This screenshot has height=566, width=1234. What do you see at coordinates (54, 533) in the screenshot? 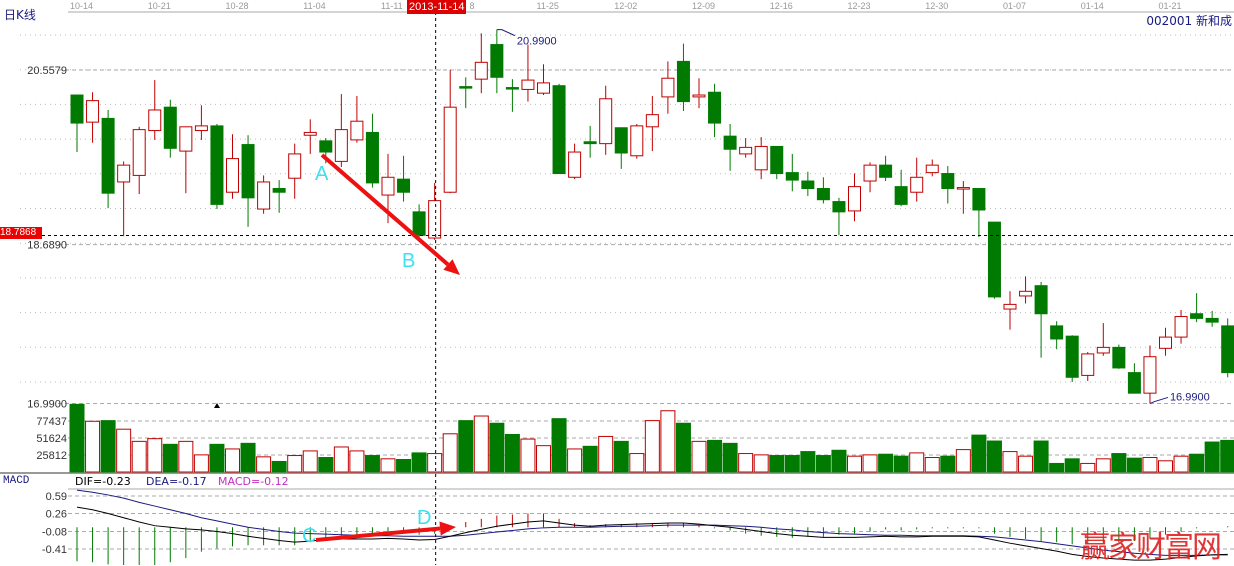
I see `macd-axis-label: -0.08` at bounding box center [54, 533].